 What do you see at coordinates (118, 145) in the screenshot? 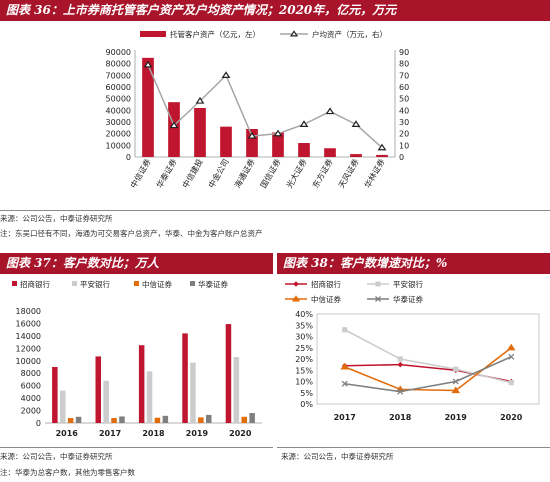
I see `y-left-tick-label: 10000` at bounding box center [118, 145].